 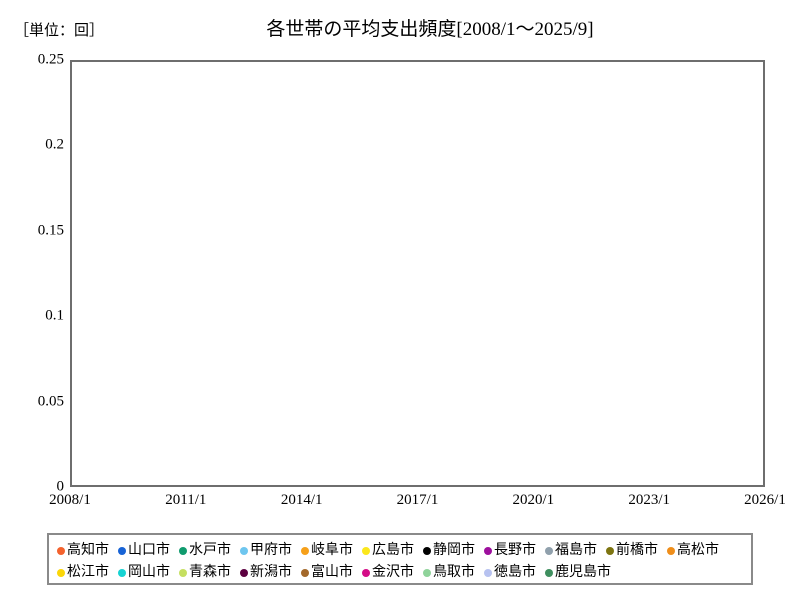 I want to click on y-tick-label: 0.15, so click(x=50, y=230).